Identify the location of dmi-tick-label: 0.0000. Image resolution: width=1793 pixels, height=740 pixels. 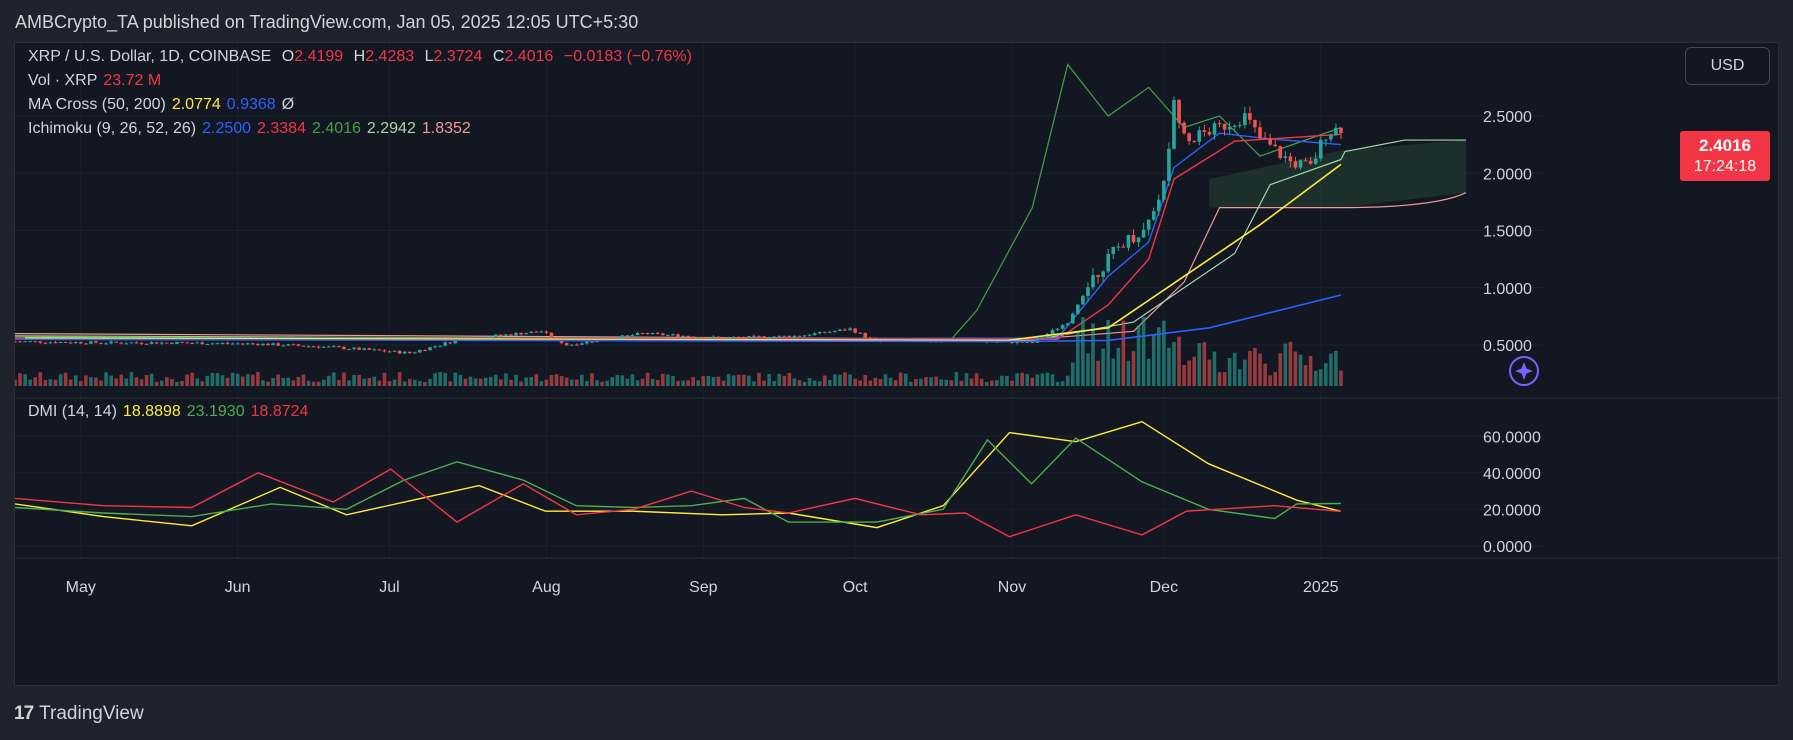
(1507, 547).